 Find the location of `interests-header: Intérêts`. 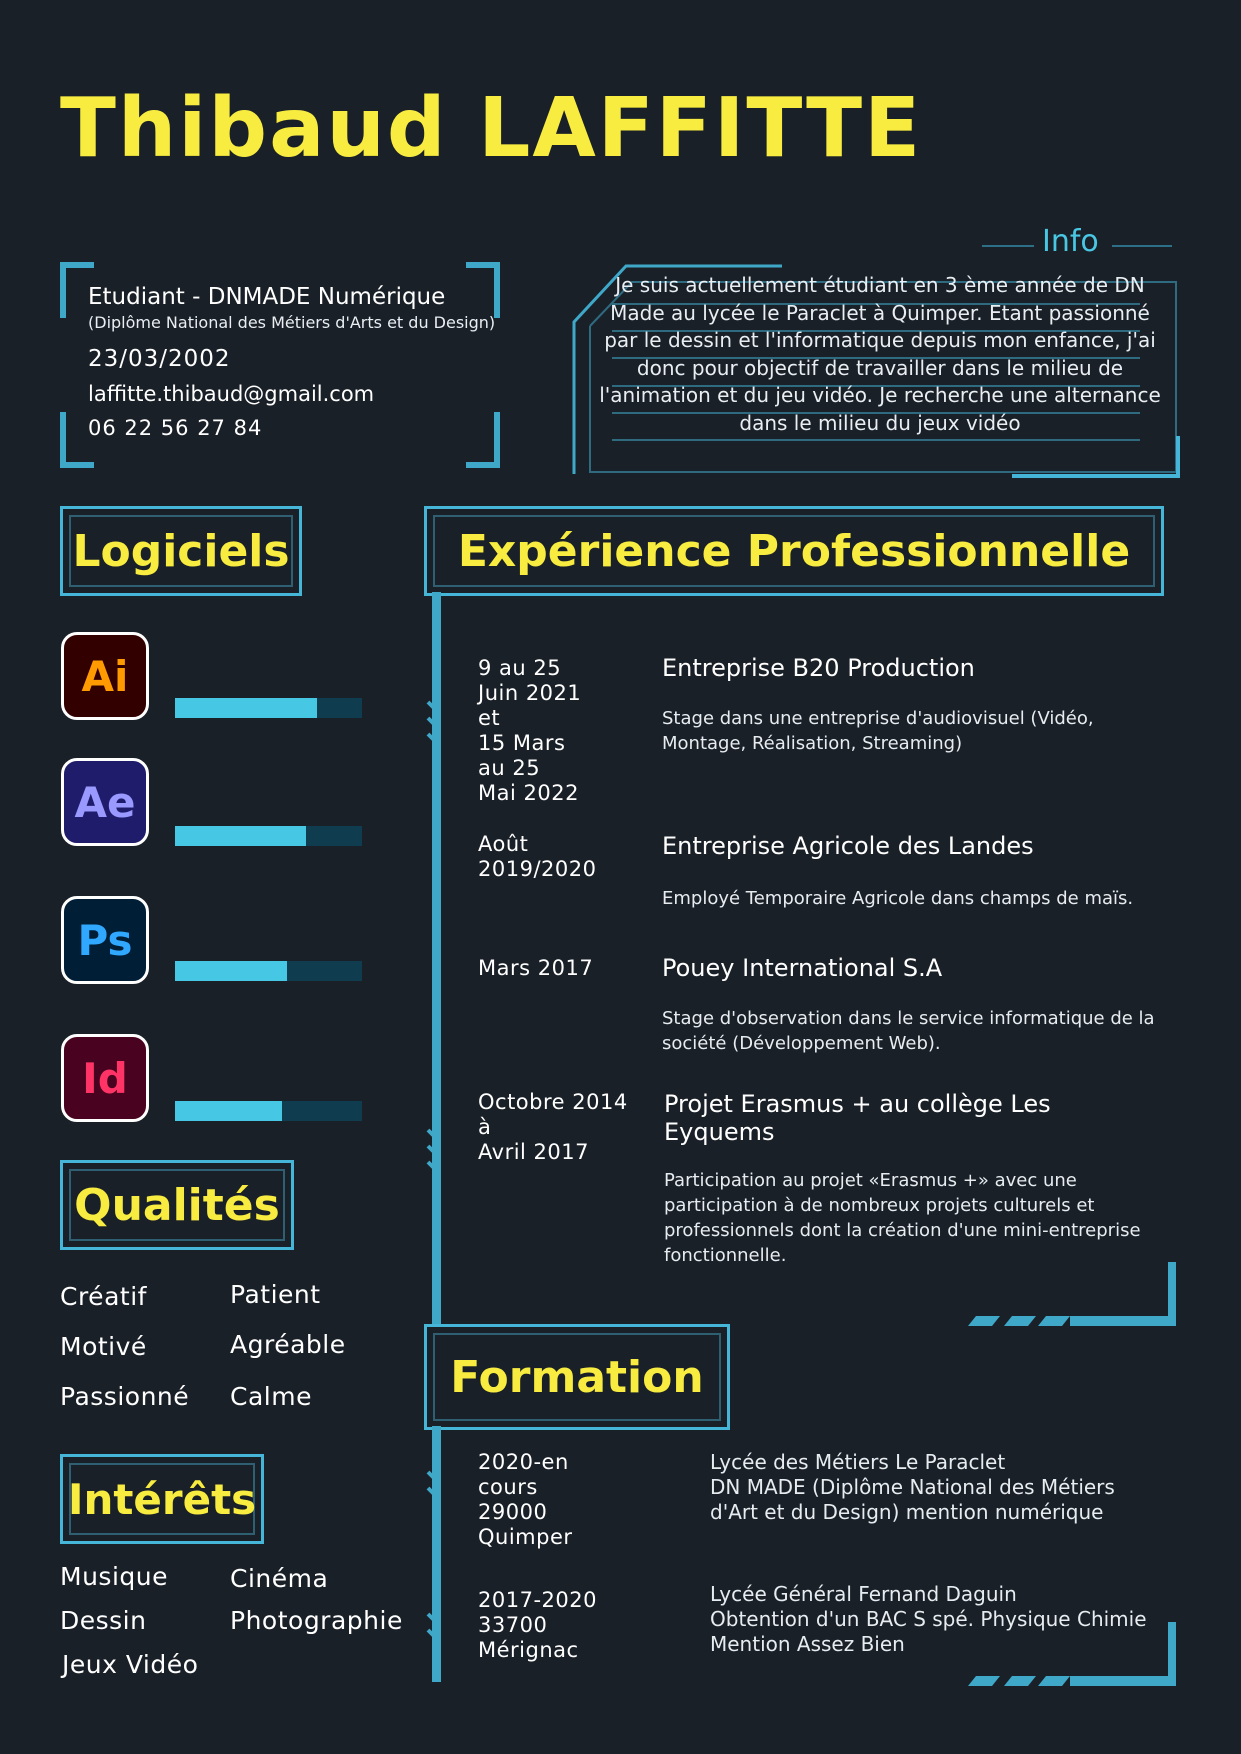

interests-header: Intérêts is located at coordinates (162, 1499).